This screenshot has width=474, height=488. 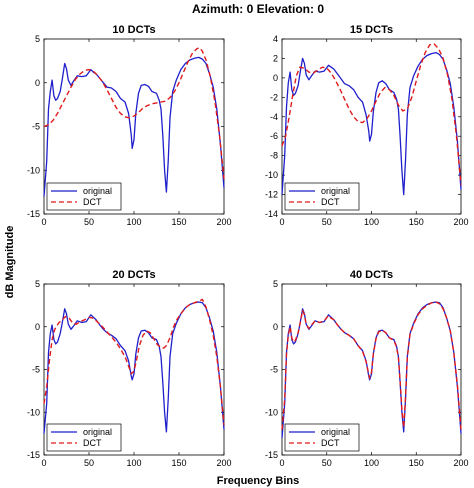 I want to click on y-tick-label: -2, so click(x=274, y=97).